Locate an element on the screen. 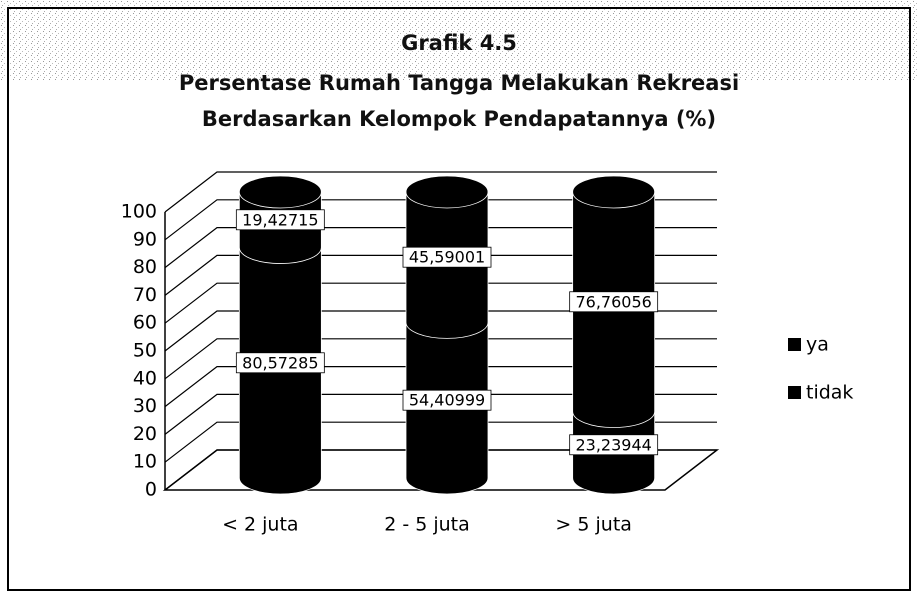 This screenshot has width=918, height=596. data-label: 54,40999 is located at coordinates (447, 400).